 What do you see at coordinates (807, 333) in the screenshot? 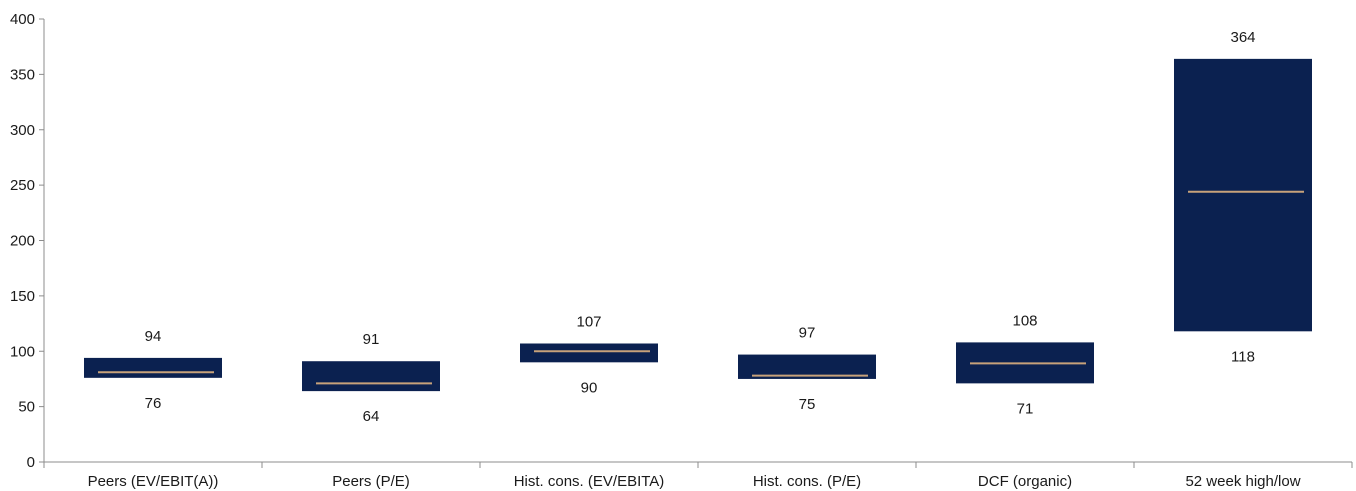
I see `high-value-label: 97` at bounding box center [807, 333].